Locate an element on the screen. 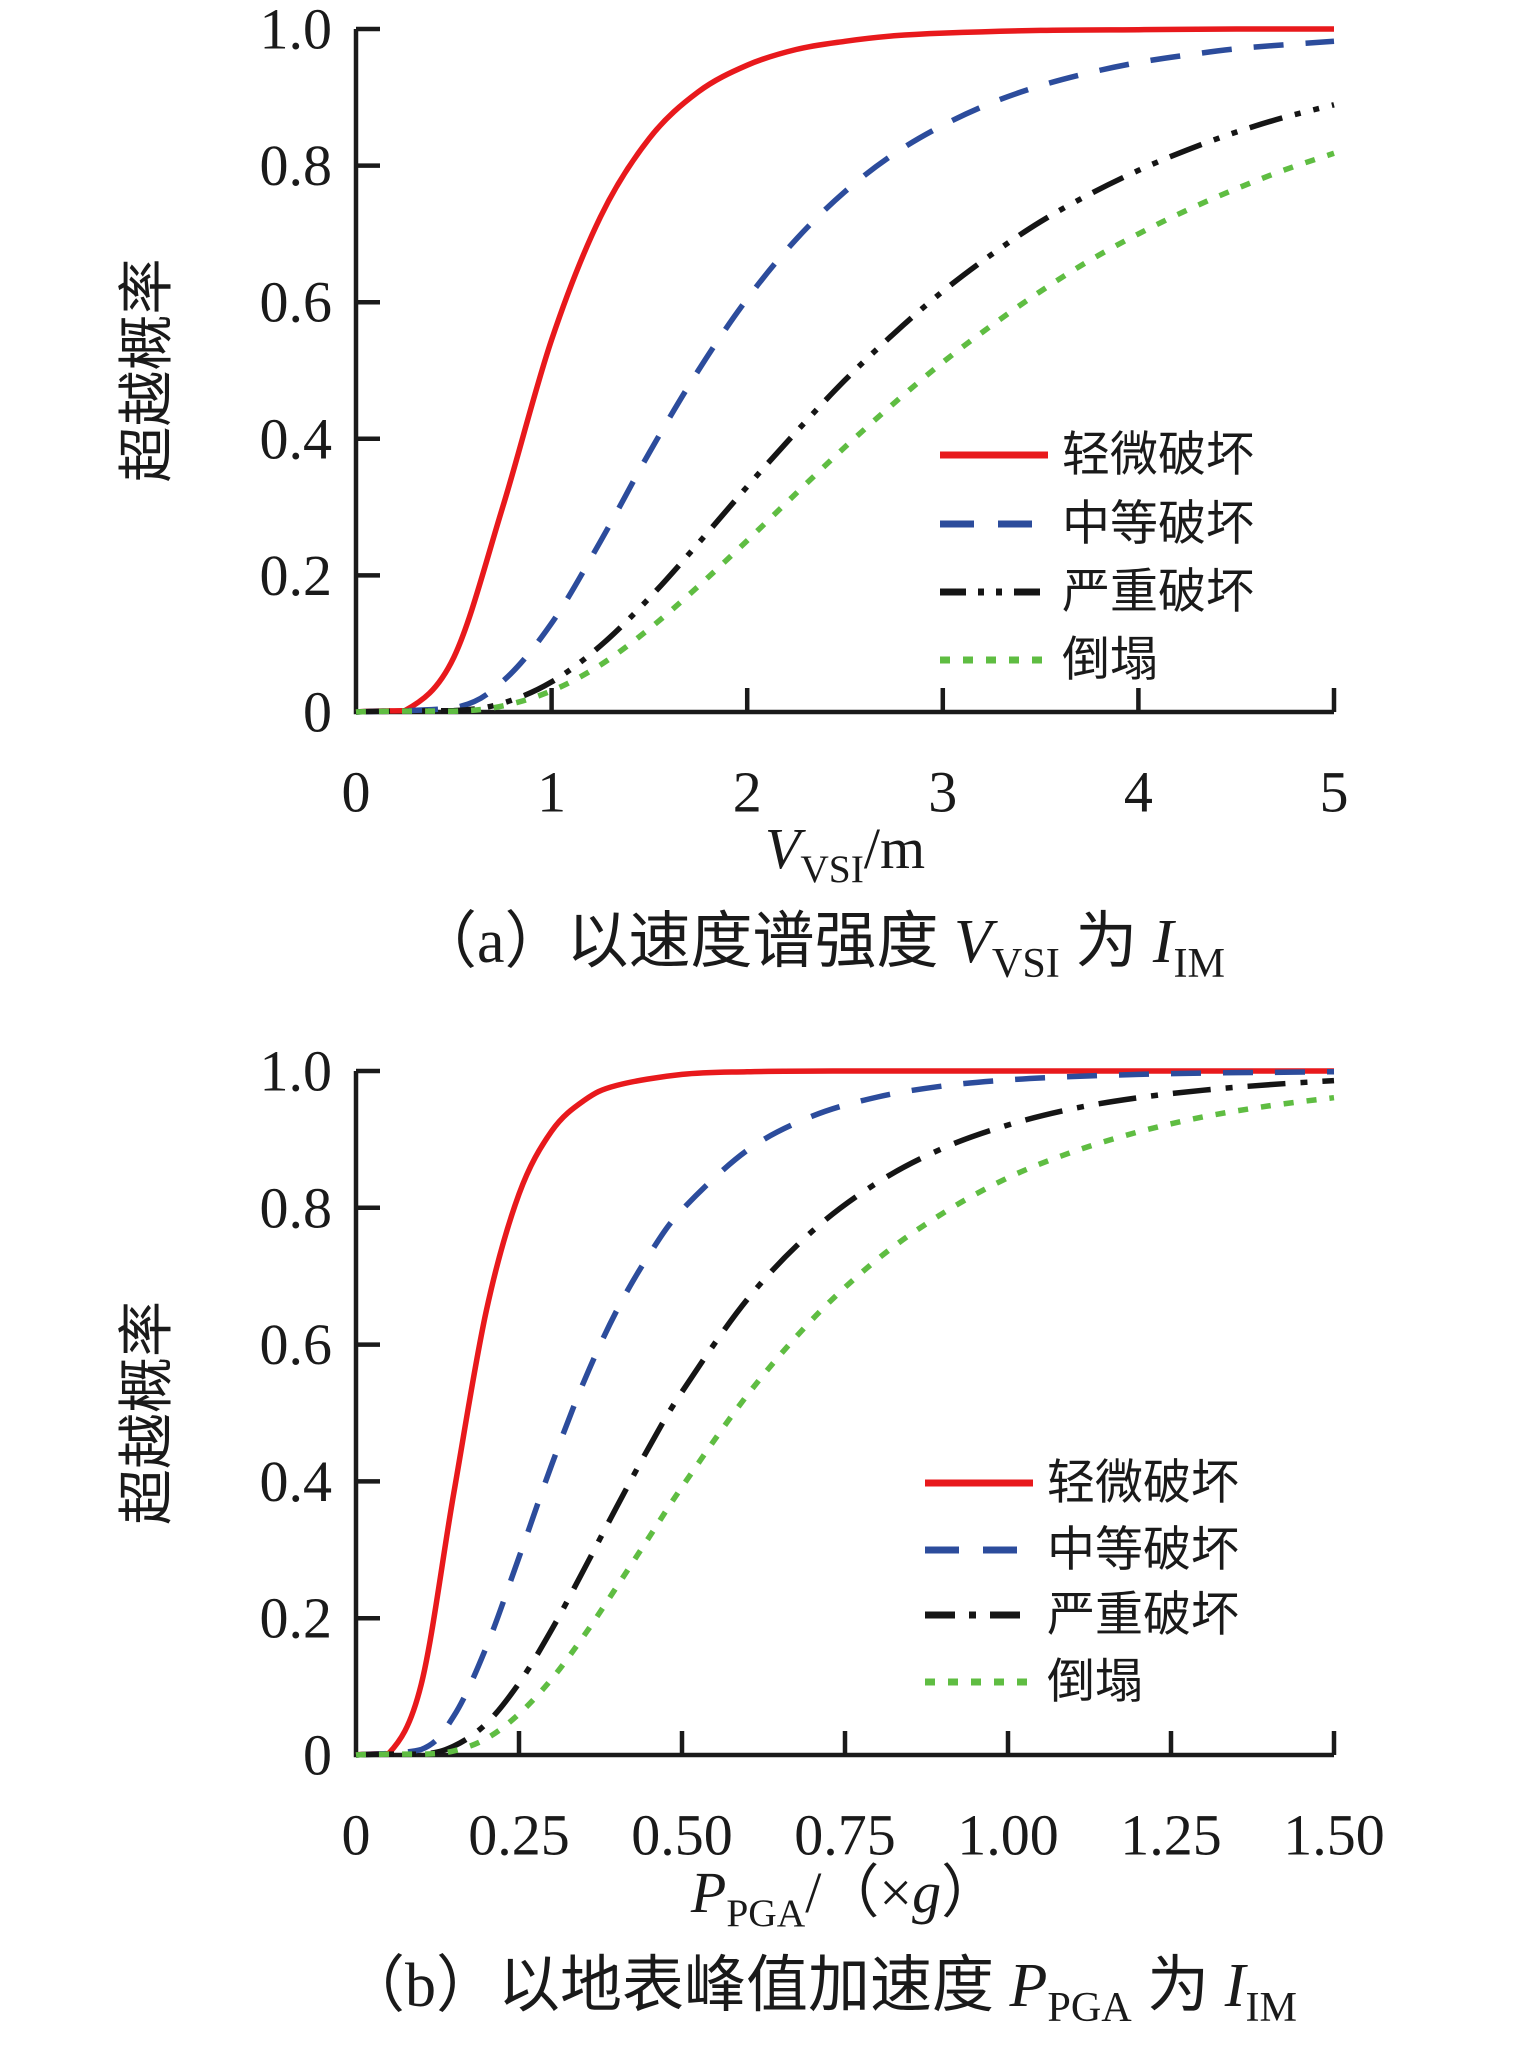  x-tick-label: 1.50 is located at coordinates (1334, 1835).